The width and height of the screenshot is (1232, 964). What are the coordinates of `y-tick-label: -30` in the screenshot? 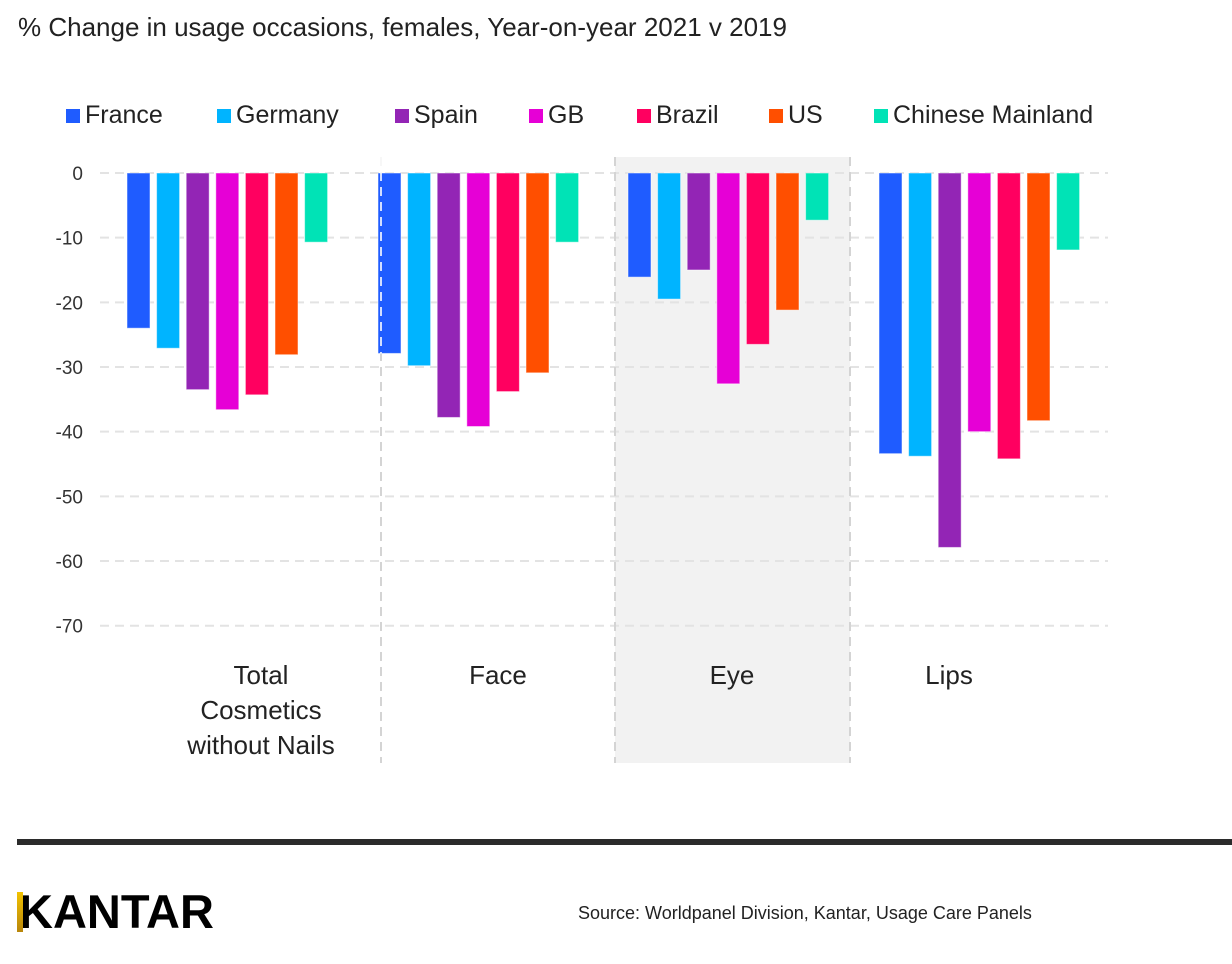 It's located at (69, 368).